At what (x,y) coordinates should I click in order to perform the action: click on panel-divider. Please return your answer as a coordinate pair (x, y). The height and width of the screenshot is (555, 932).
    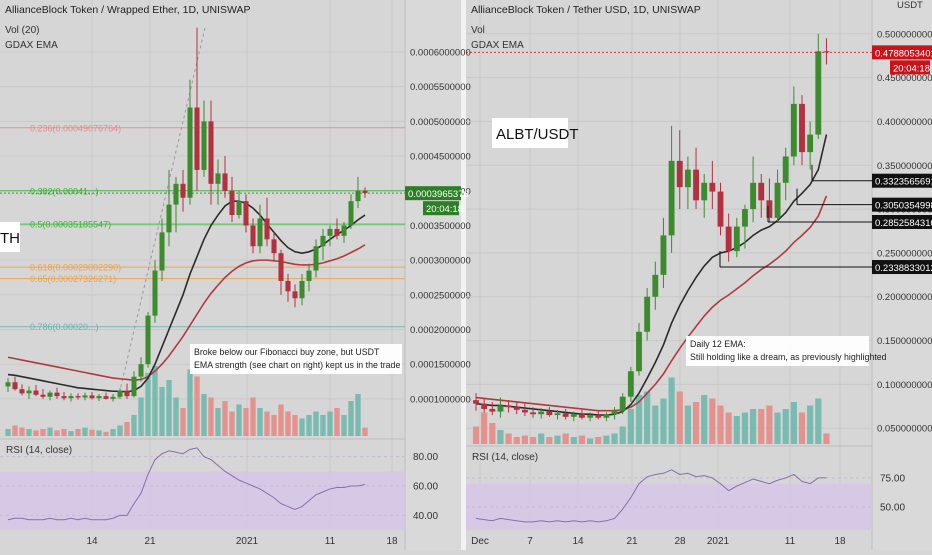
    Looking at the image, I should click on (463, 275).